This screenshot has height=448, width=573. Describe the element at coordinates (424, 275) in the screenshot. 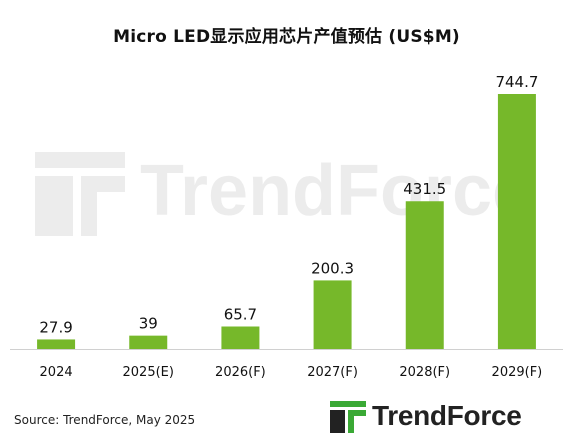

I see `bar-2028(F)` at that location.